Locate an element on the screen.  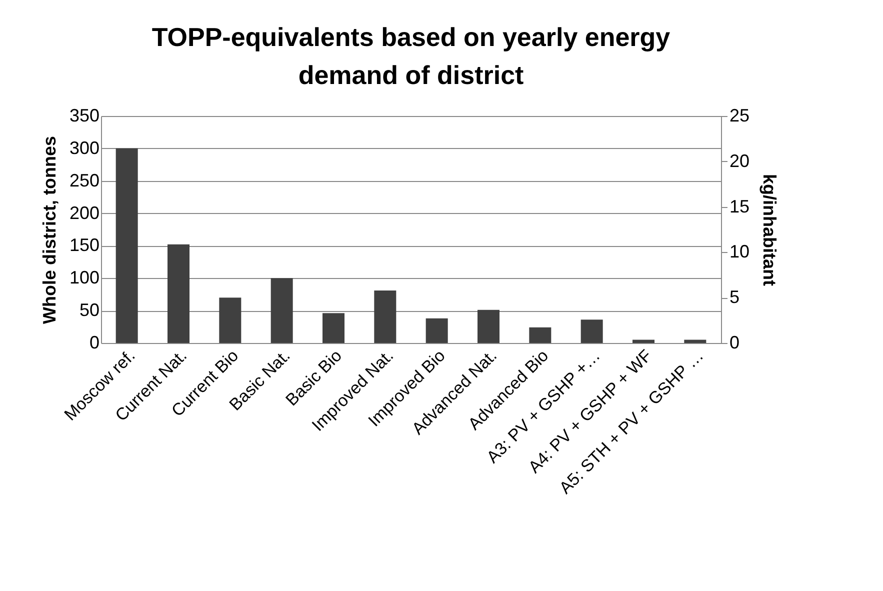
y-tick-label: 50 is located at coordinates (89, 310).